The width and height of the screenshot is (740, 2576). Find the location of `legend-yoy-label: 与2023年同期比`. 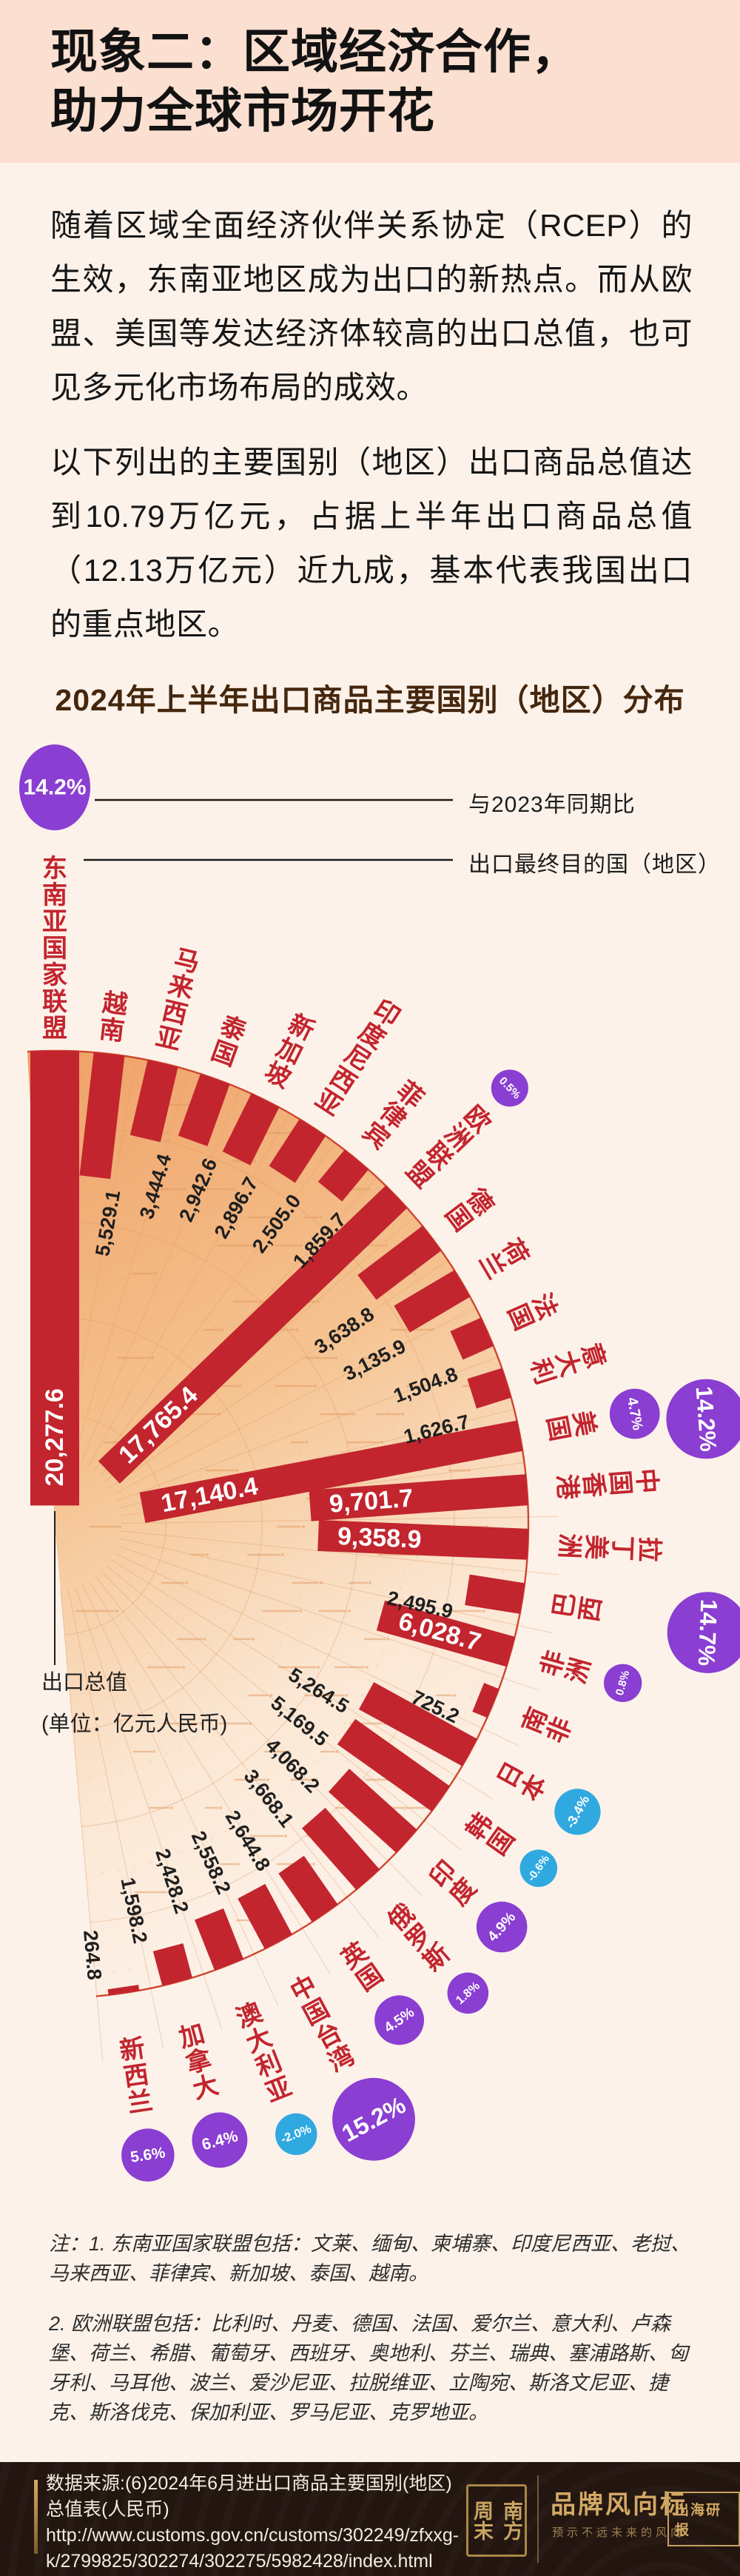

legend-yoy-label: 与2023年同期比 is located at coordinates (552, 805).